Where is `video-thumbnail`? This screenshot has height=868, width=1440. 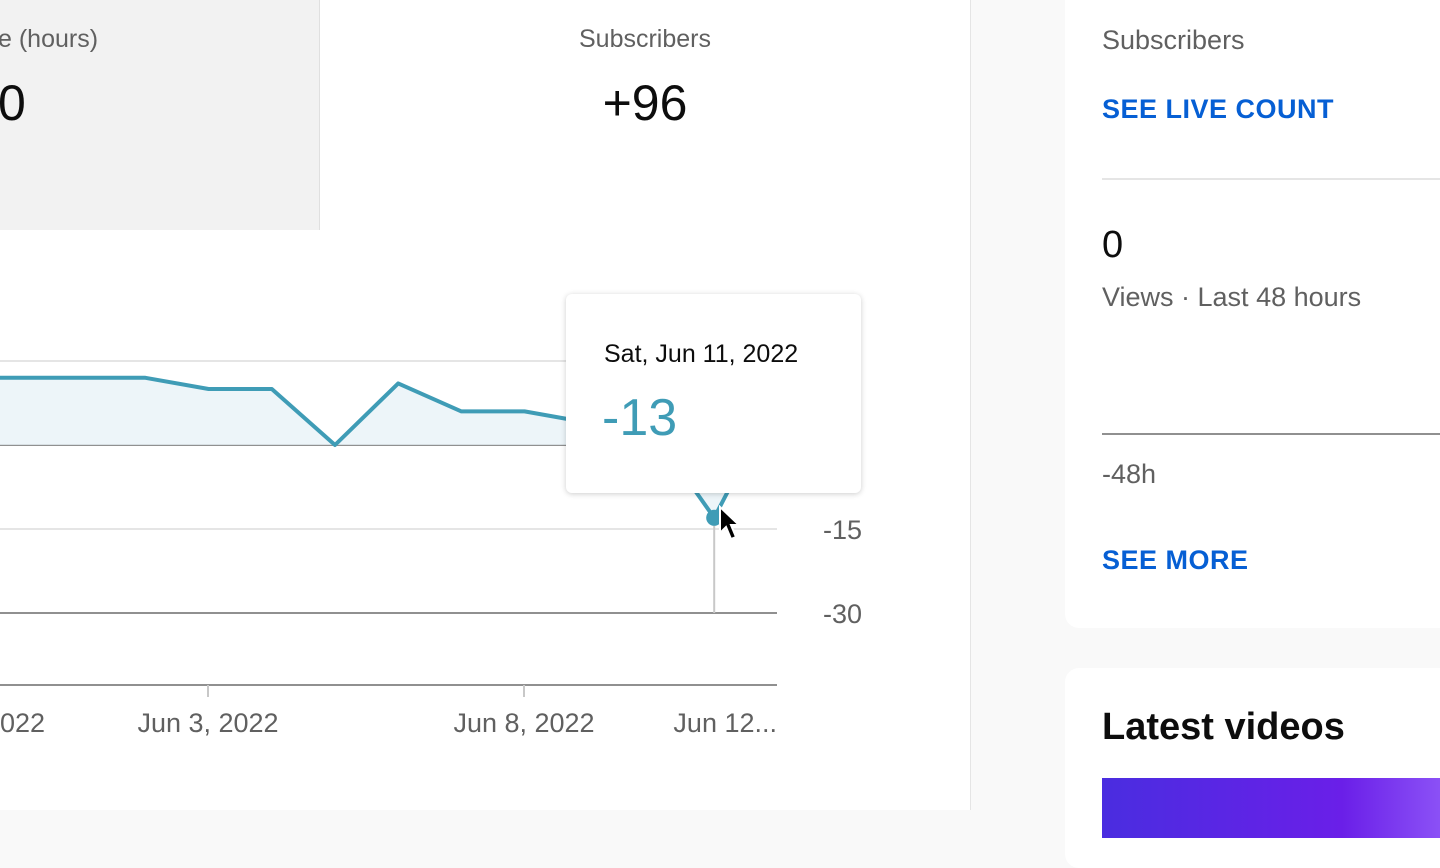
video-thumbnail is located at coordinates (1271, 808).